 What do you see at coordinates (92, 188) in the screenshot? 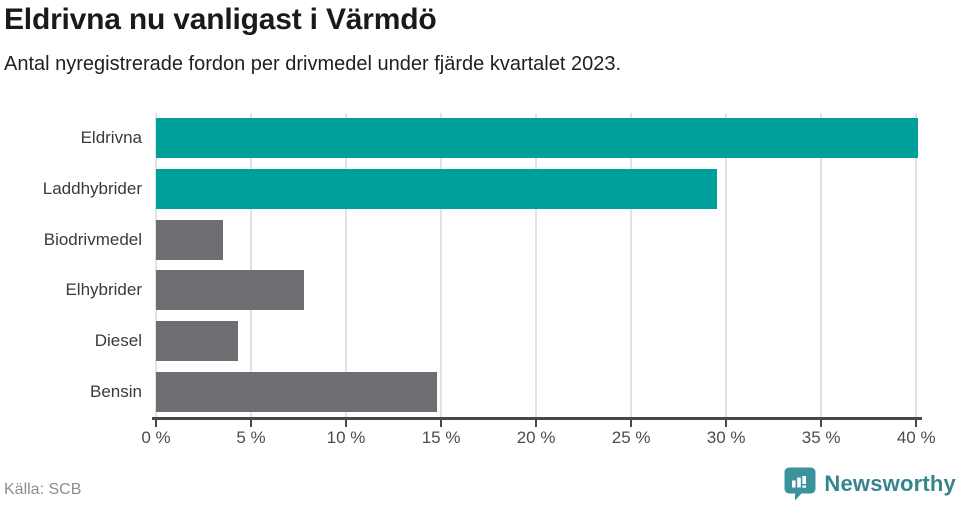
I see `category-label-laddhybrider: Laddhybrider` at bounding box center [92, 188].